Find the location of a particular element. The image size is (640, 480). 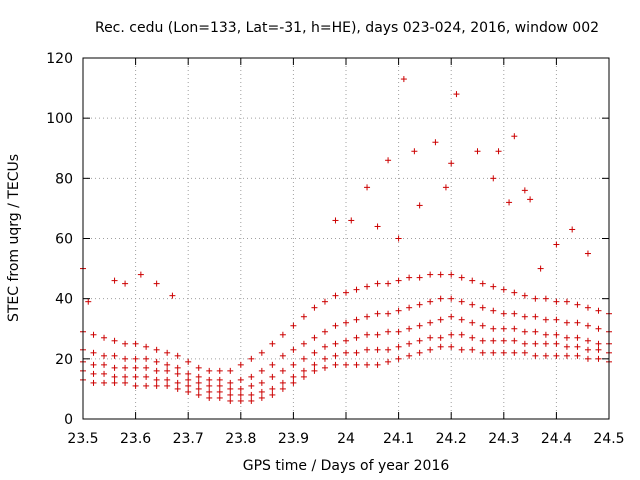

x-tick-label: 24 is located at coordinates (346, 439).